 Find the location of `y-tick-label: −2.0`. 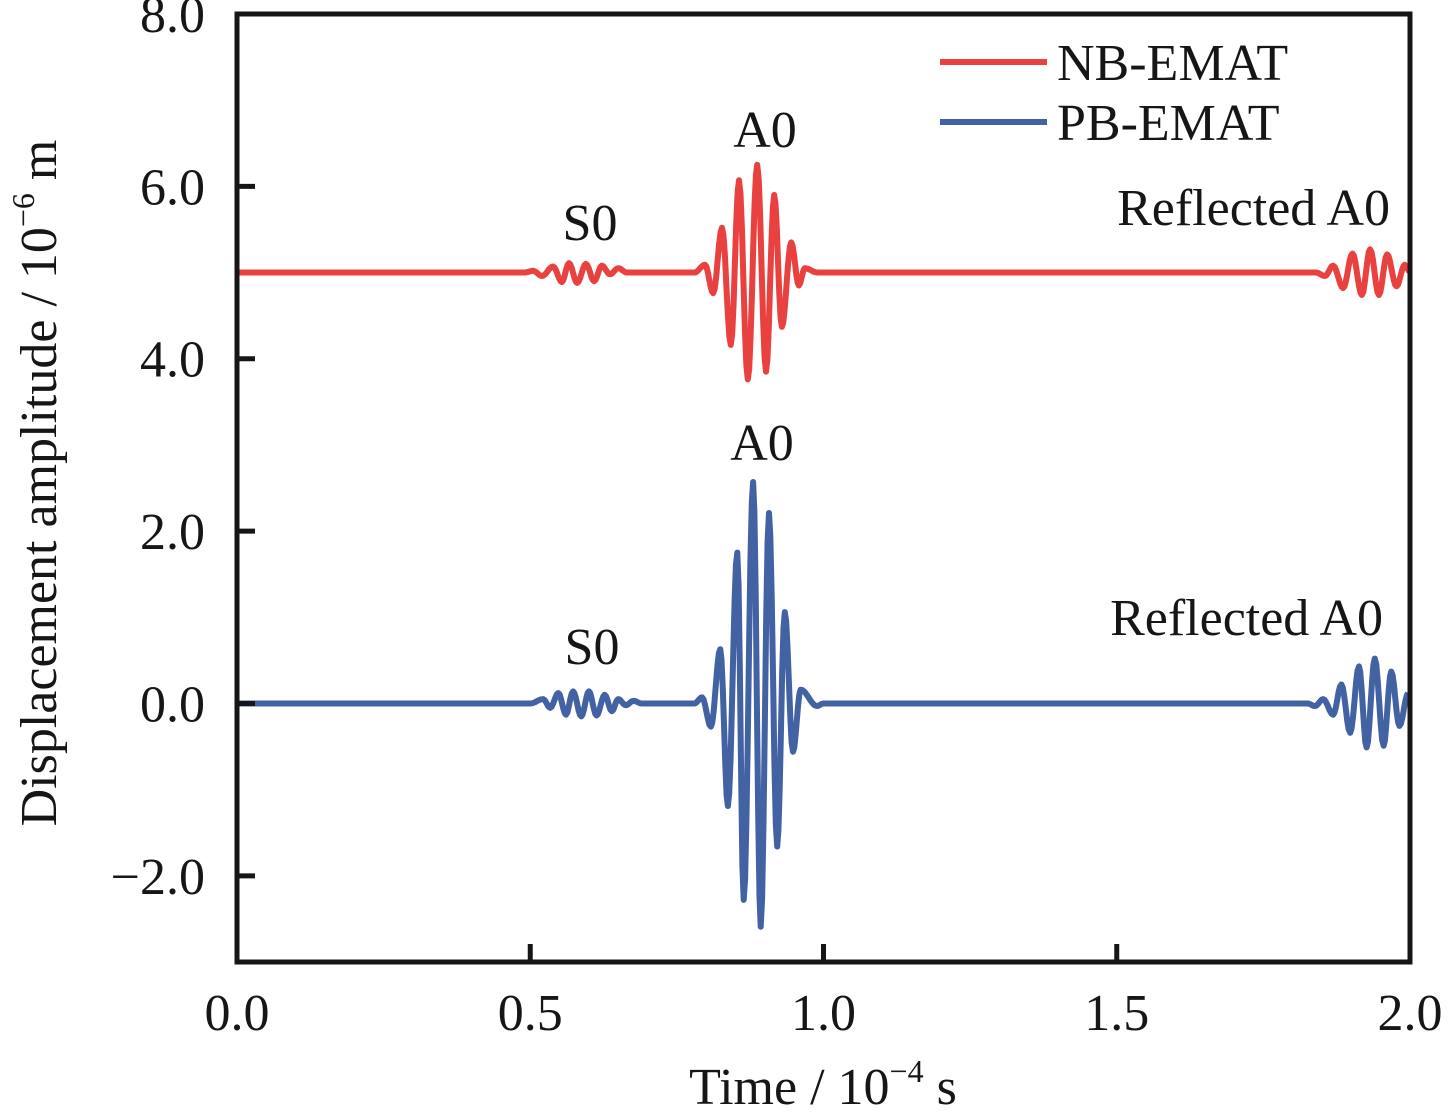

y-tick-label: −2.0 is located at coordinates (158, 877).